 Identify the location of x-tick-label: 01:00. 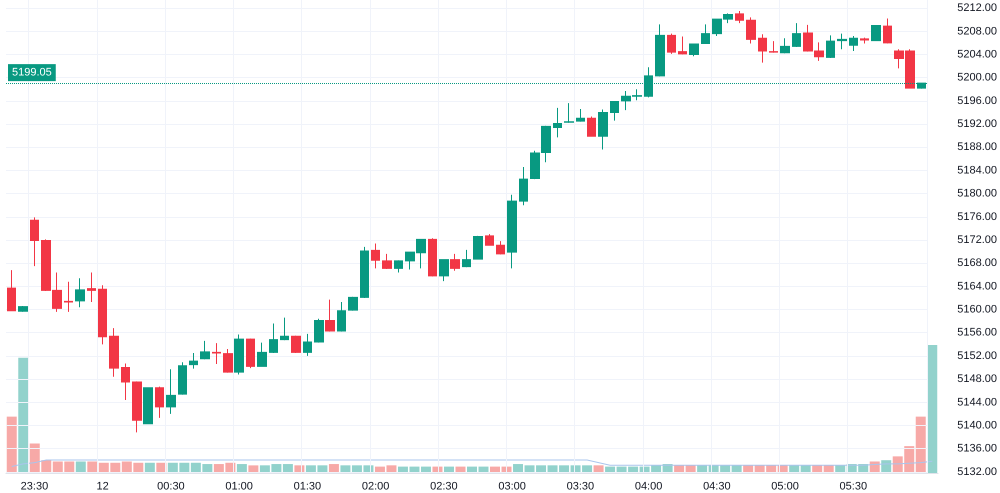
(239, 486).